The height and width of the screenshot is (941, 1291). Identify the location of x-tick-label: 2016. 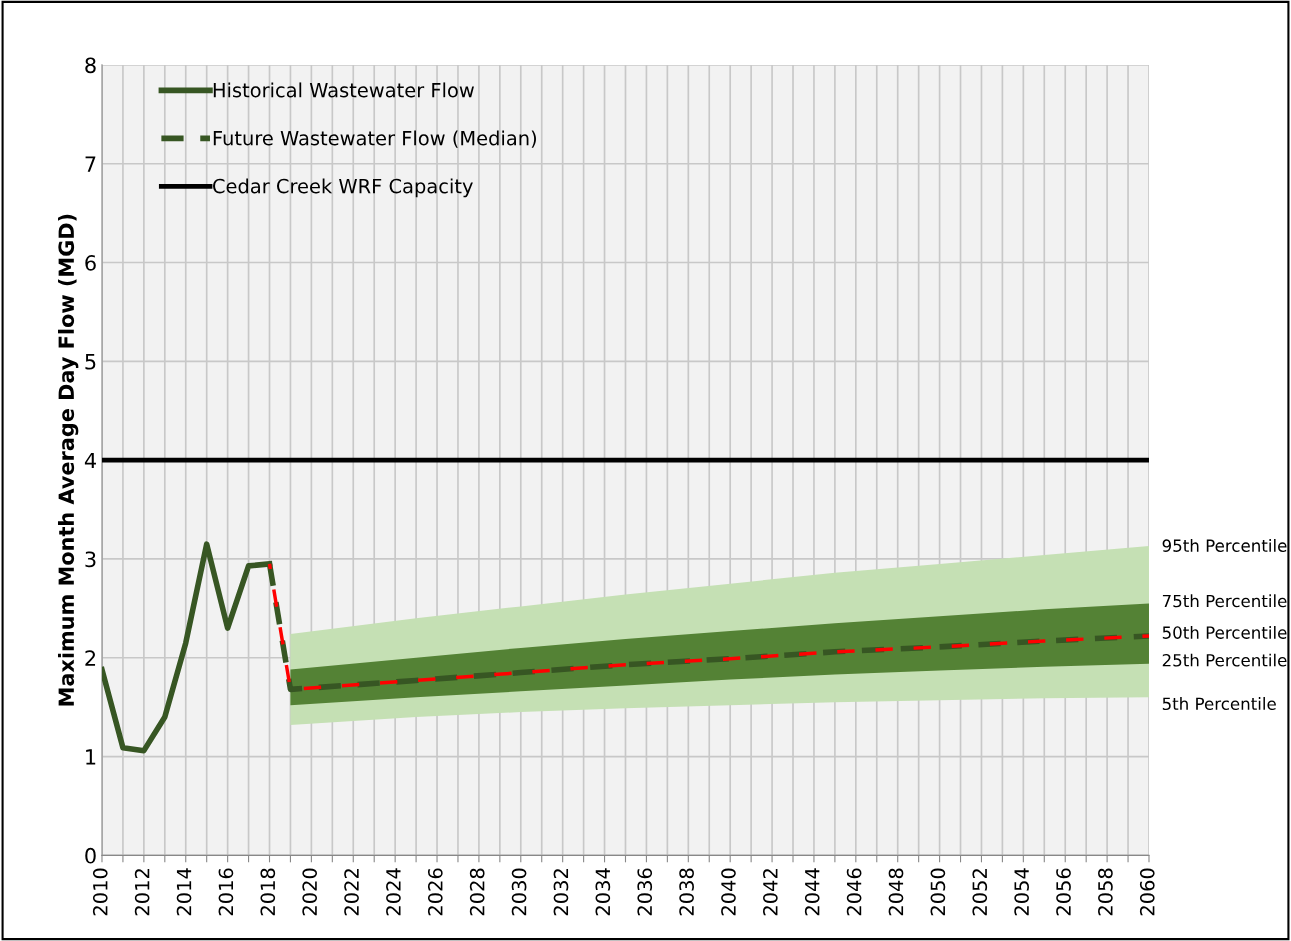
(226, 892).